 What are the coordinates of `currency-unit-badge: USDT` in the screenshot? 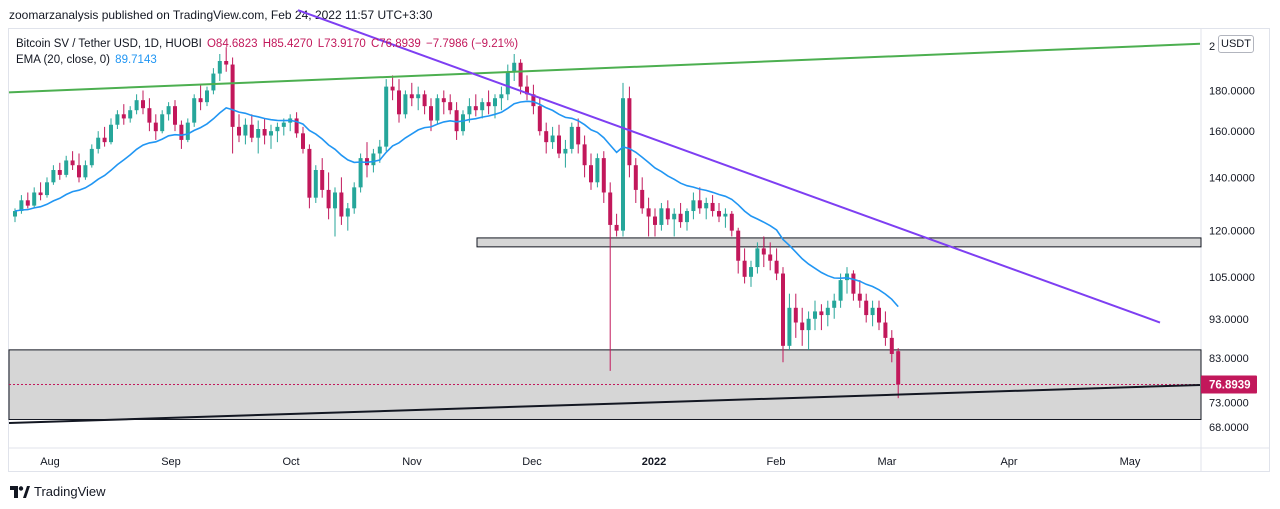 It's located at (1236, 44).